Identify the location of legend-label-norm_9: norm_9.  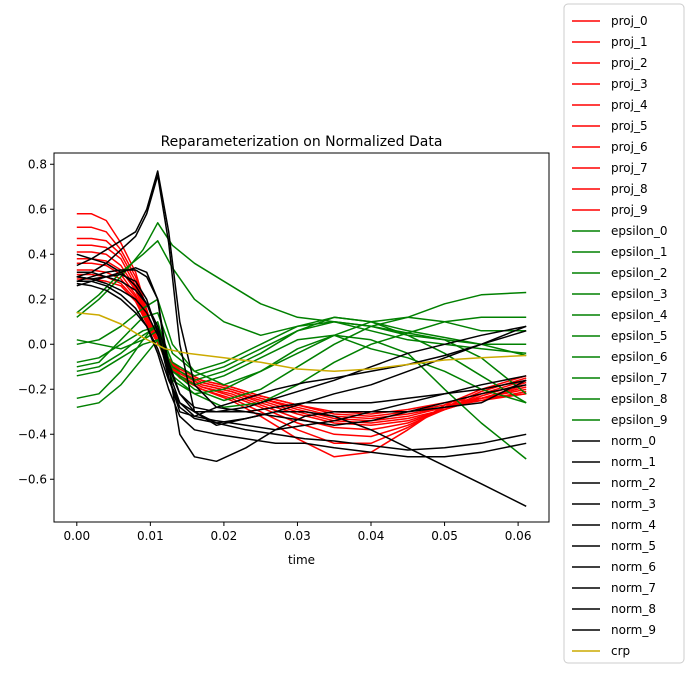
(633, 630).